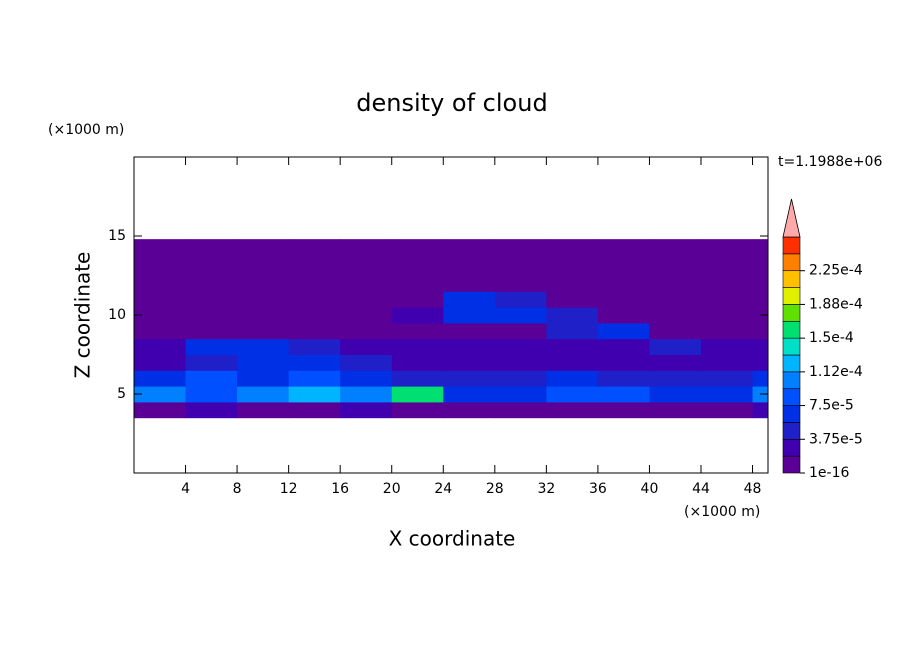  I want to click on x-tick-label: 8, so click(237, 489).